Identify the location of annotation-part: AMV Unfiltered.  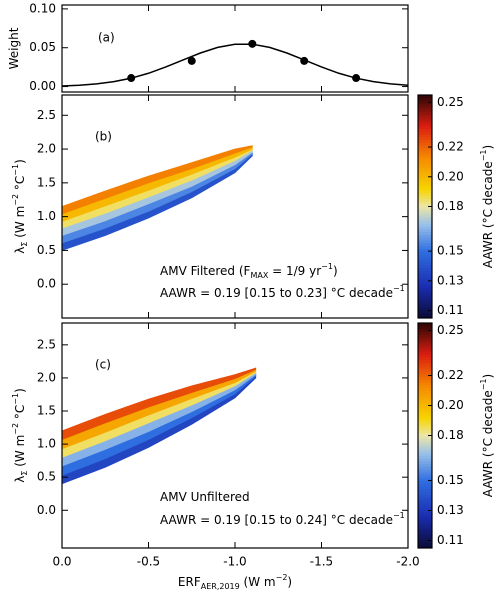
(205, 497).